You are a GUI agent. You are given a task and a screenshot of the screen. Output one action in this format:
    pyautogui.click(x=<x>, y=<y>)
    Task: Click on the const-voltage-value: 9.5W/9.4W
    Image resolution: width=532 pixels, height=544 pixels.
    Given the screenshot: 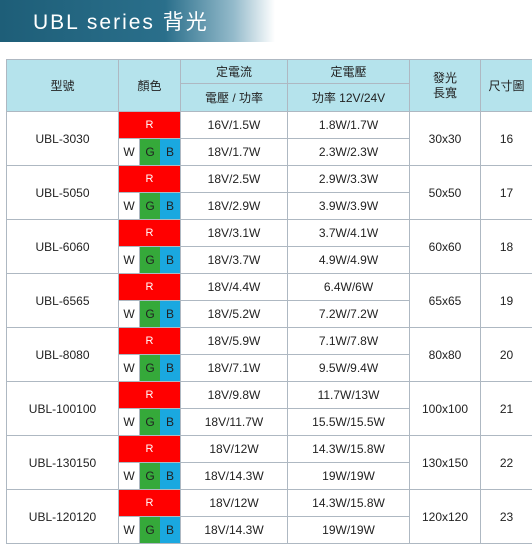 What is the action you would take?
    pyautogui.click(x=349, y=368)
    